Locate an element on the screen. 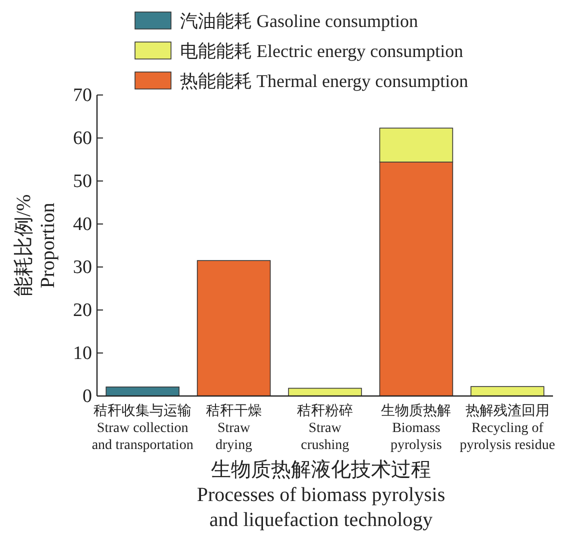 The image size is (561, 535). y-tick-label: 60 is located at coordinates (82, 138).